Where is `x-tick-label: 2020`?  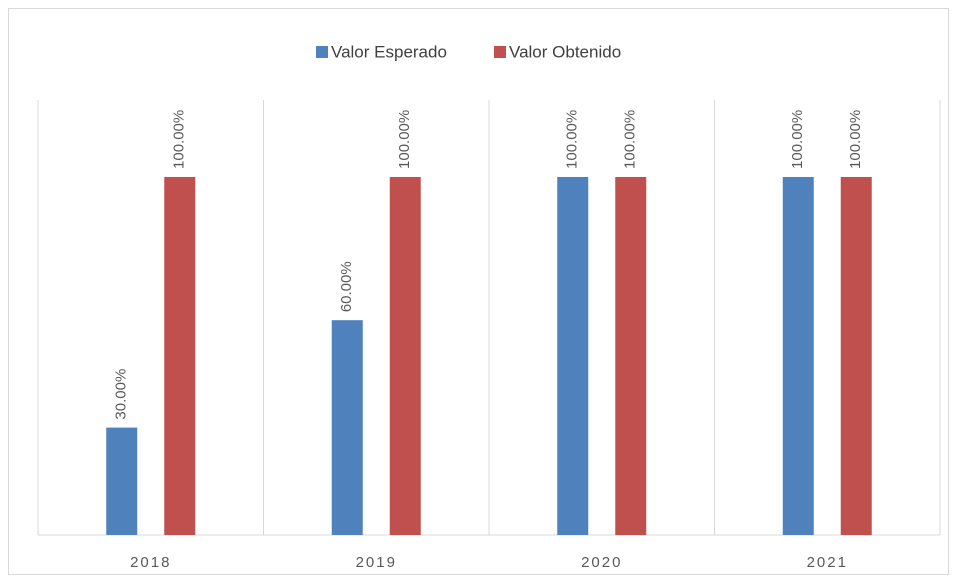 x-tick-label: 2020 is located at coordinates (601, 562).